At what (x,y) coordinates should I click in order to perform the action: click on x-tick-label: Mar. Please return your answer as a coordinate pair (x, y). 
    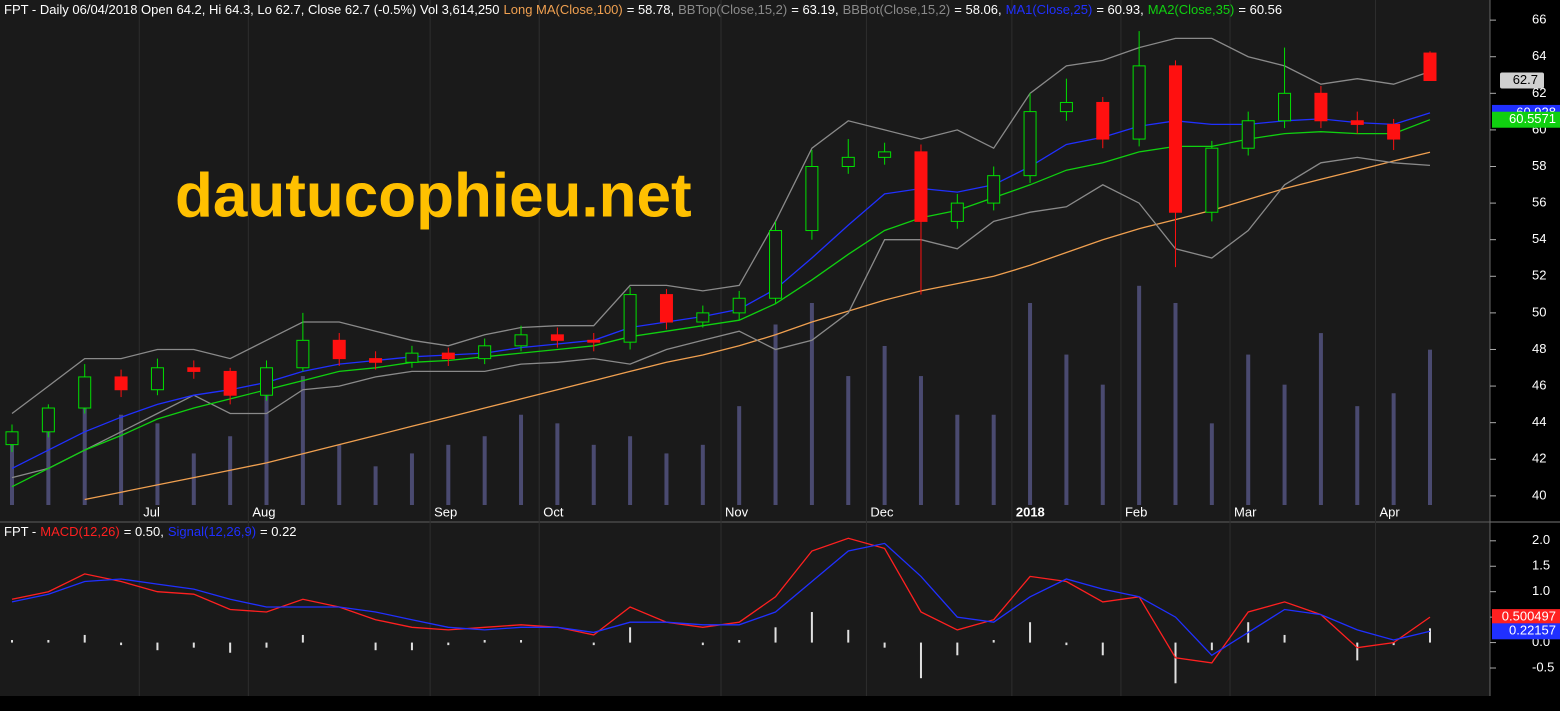
    Looking at the image, I should click on (1245, 511).